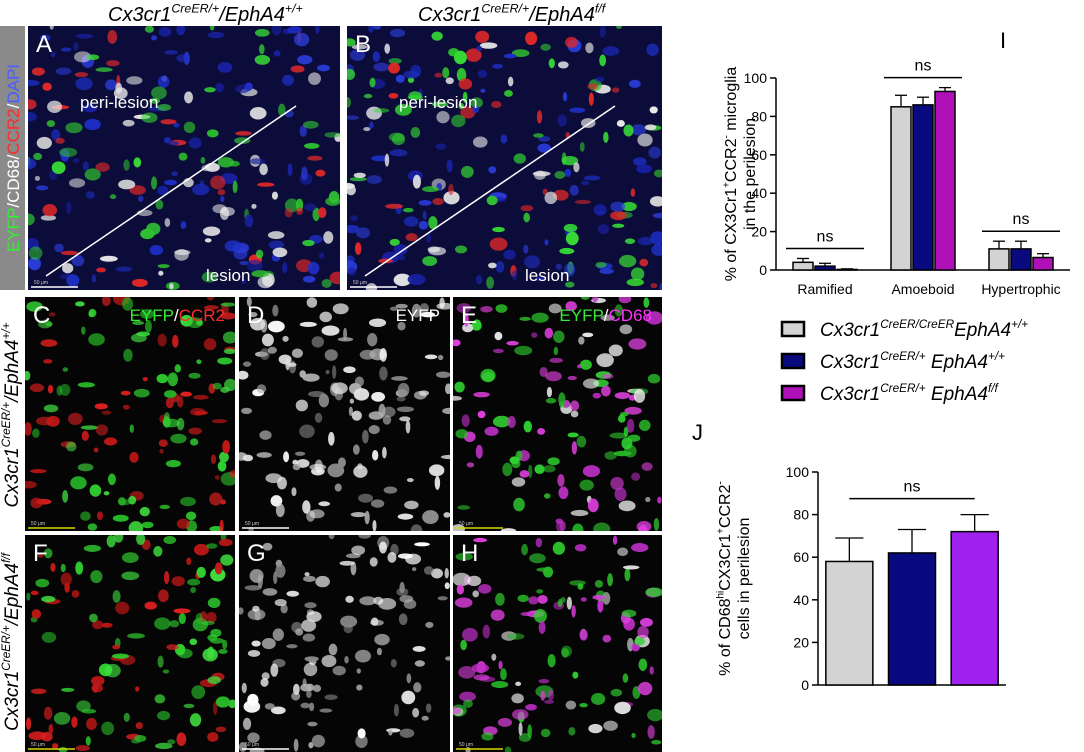 The image size is (1084, 752). What do you see at coordinates (720, 595) in the screenshot?
I see `text-part: hi` at bounding box center [720, 595].